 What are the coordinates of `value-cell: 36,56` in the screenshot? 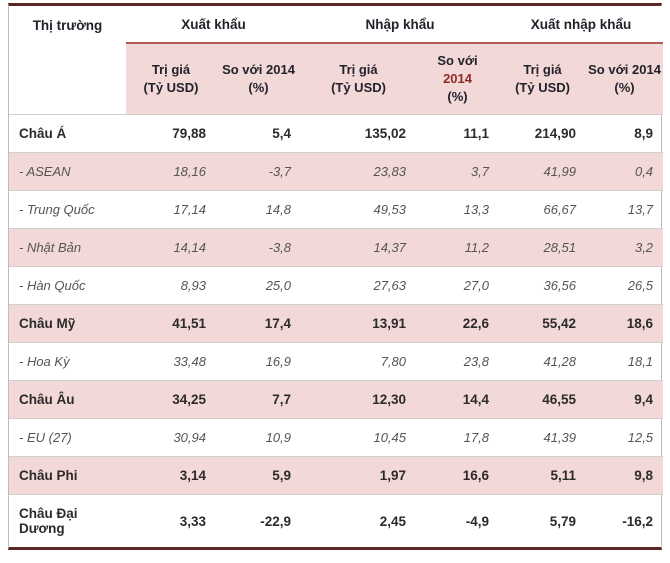 It's located at (543, 286).